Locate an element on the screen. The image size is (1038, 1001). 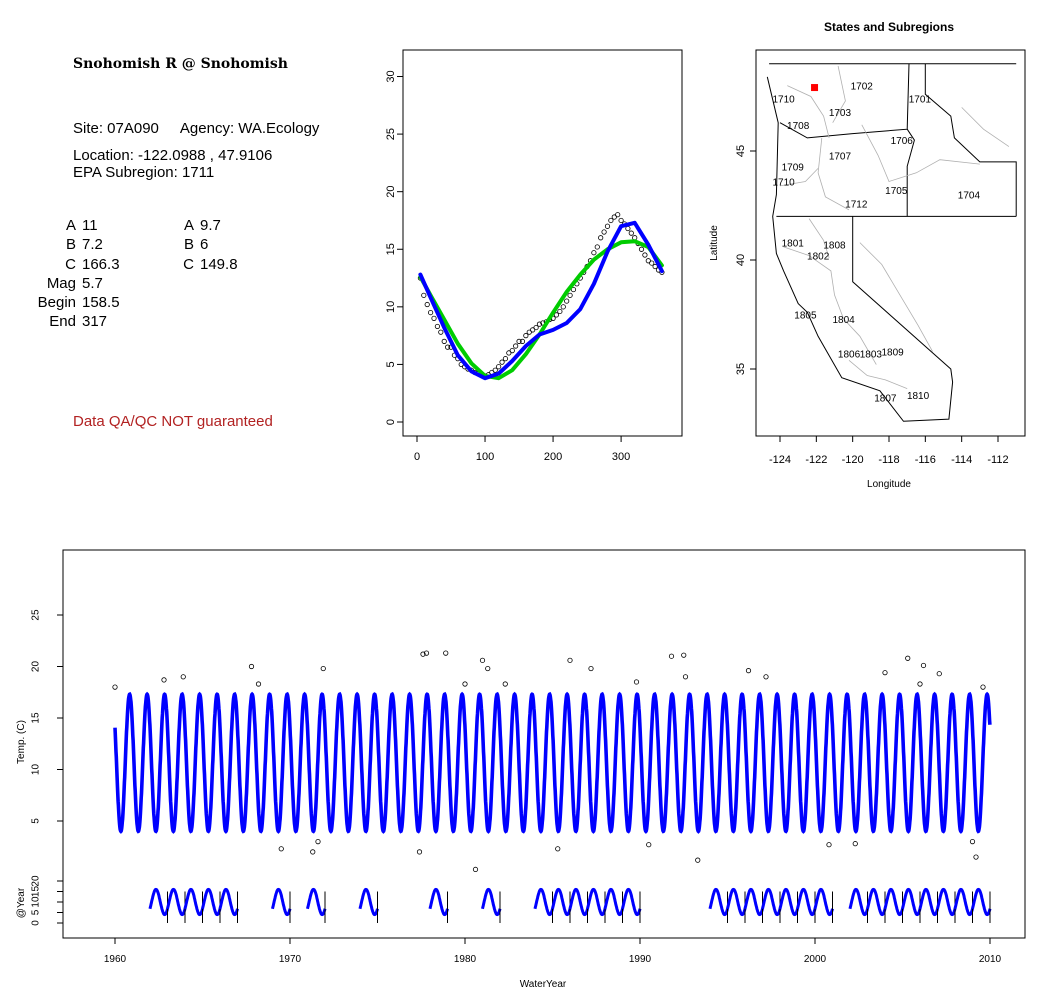
y-tick-label: 30 is located at coordinates (391, 76).